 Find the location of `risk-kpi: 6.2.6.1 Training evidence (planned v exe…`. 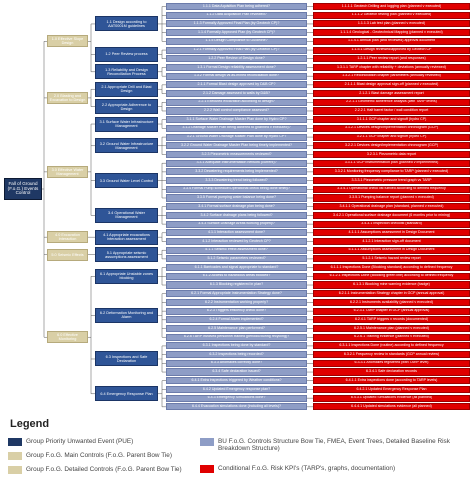

risk-kpi: 6.2.6.1 Training evidence (planned v exe… is located at coordinates (391, 337).